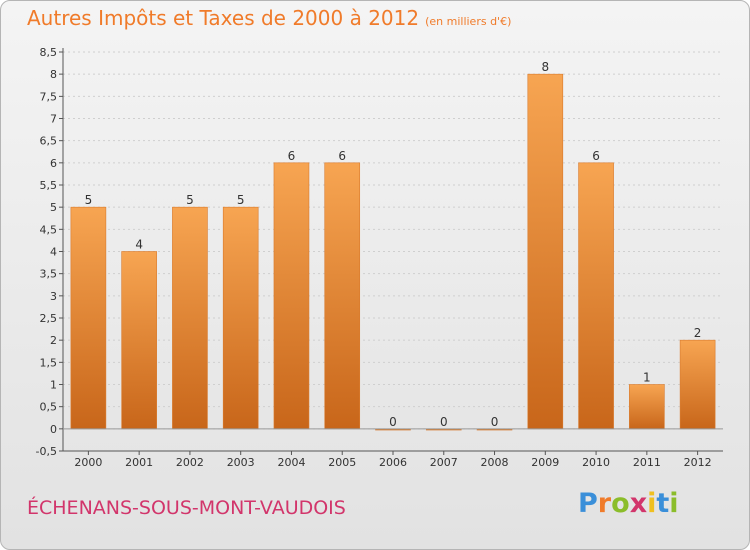 This screenshot has height=550, width=750. Describe the element at coordinates (190, 462) in the screenshot. I see `x-tick-label: 2002` at that location.